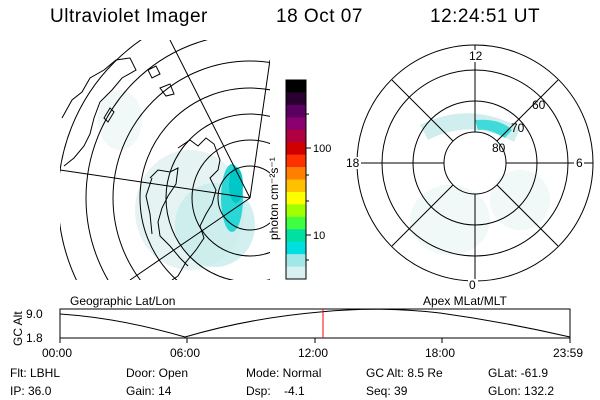 The width and height of the screenshot is (600, 400). Describe the element at coordinates (34, 314) in the screenshot. I see `timeline-ytick-max: 9.0` at that location.